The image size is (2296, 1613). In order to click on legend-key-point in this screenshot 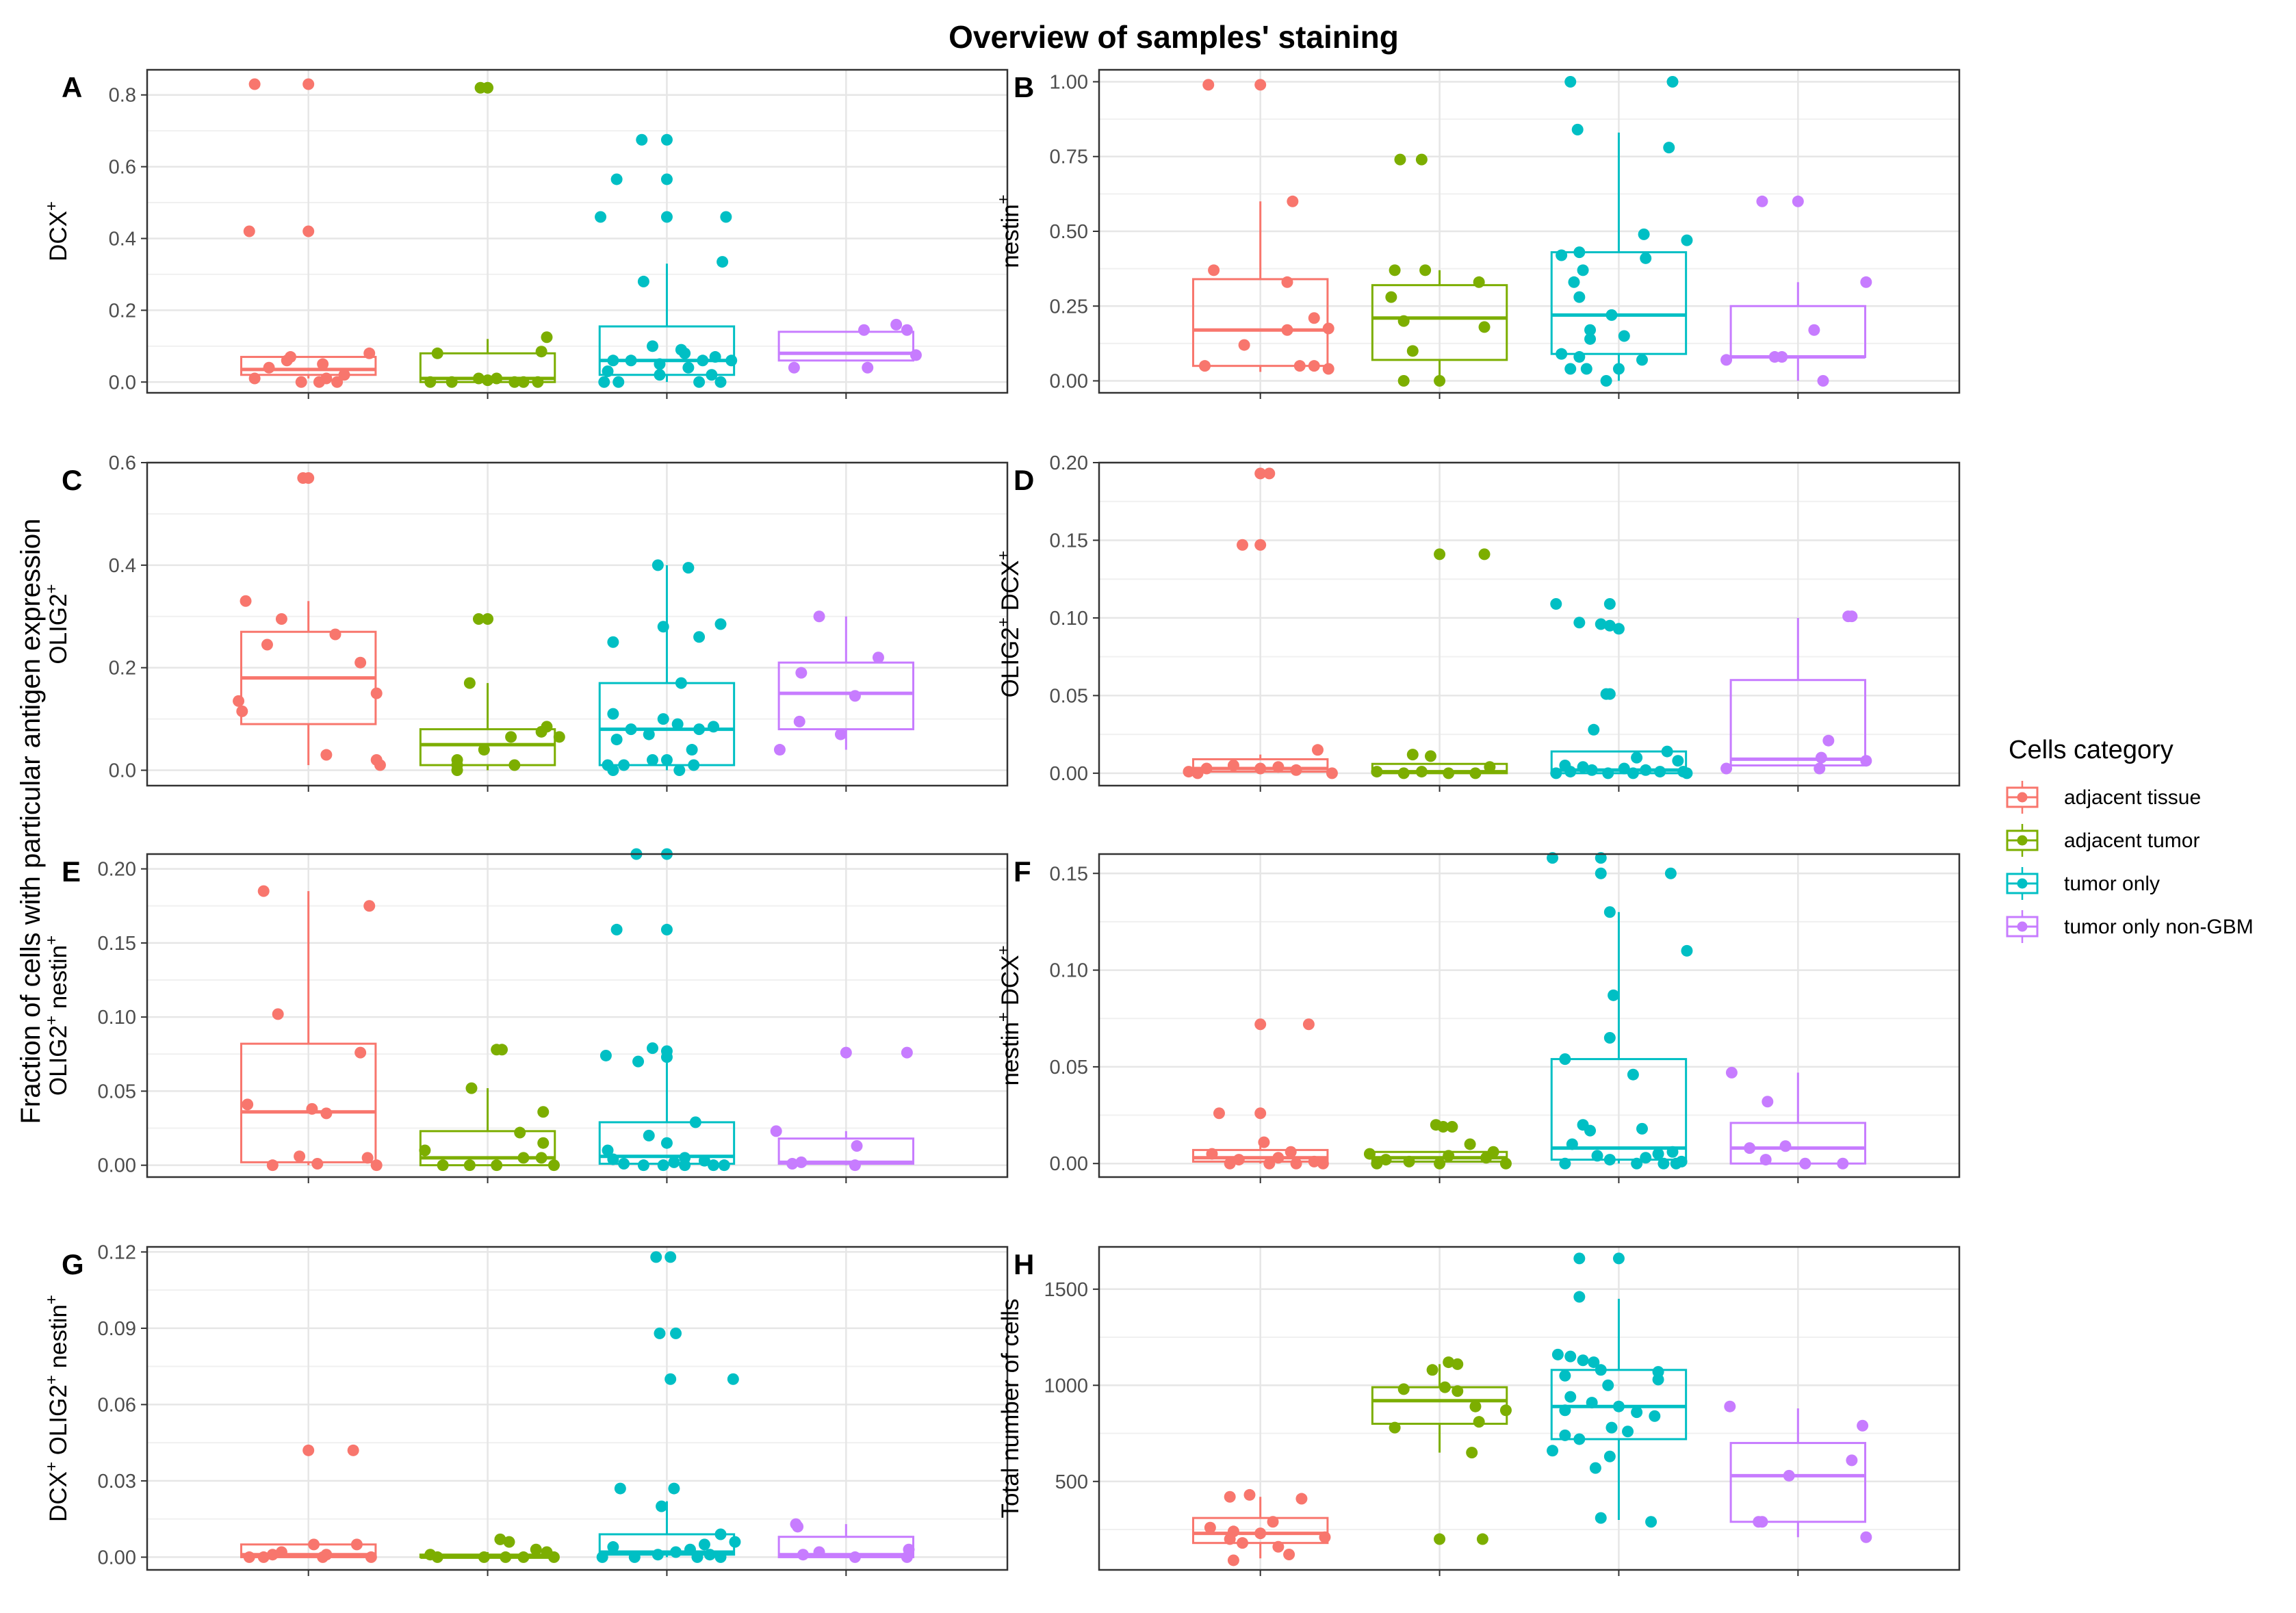, I will do `click(2022, 926)`.